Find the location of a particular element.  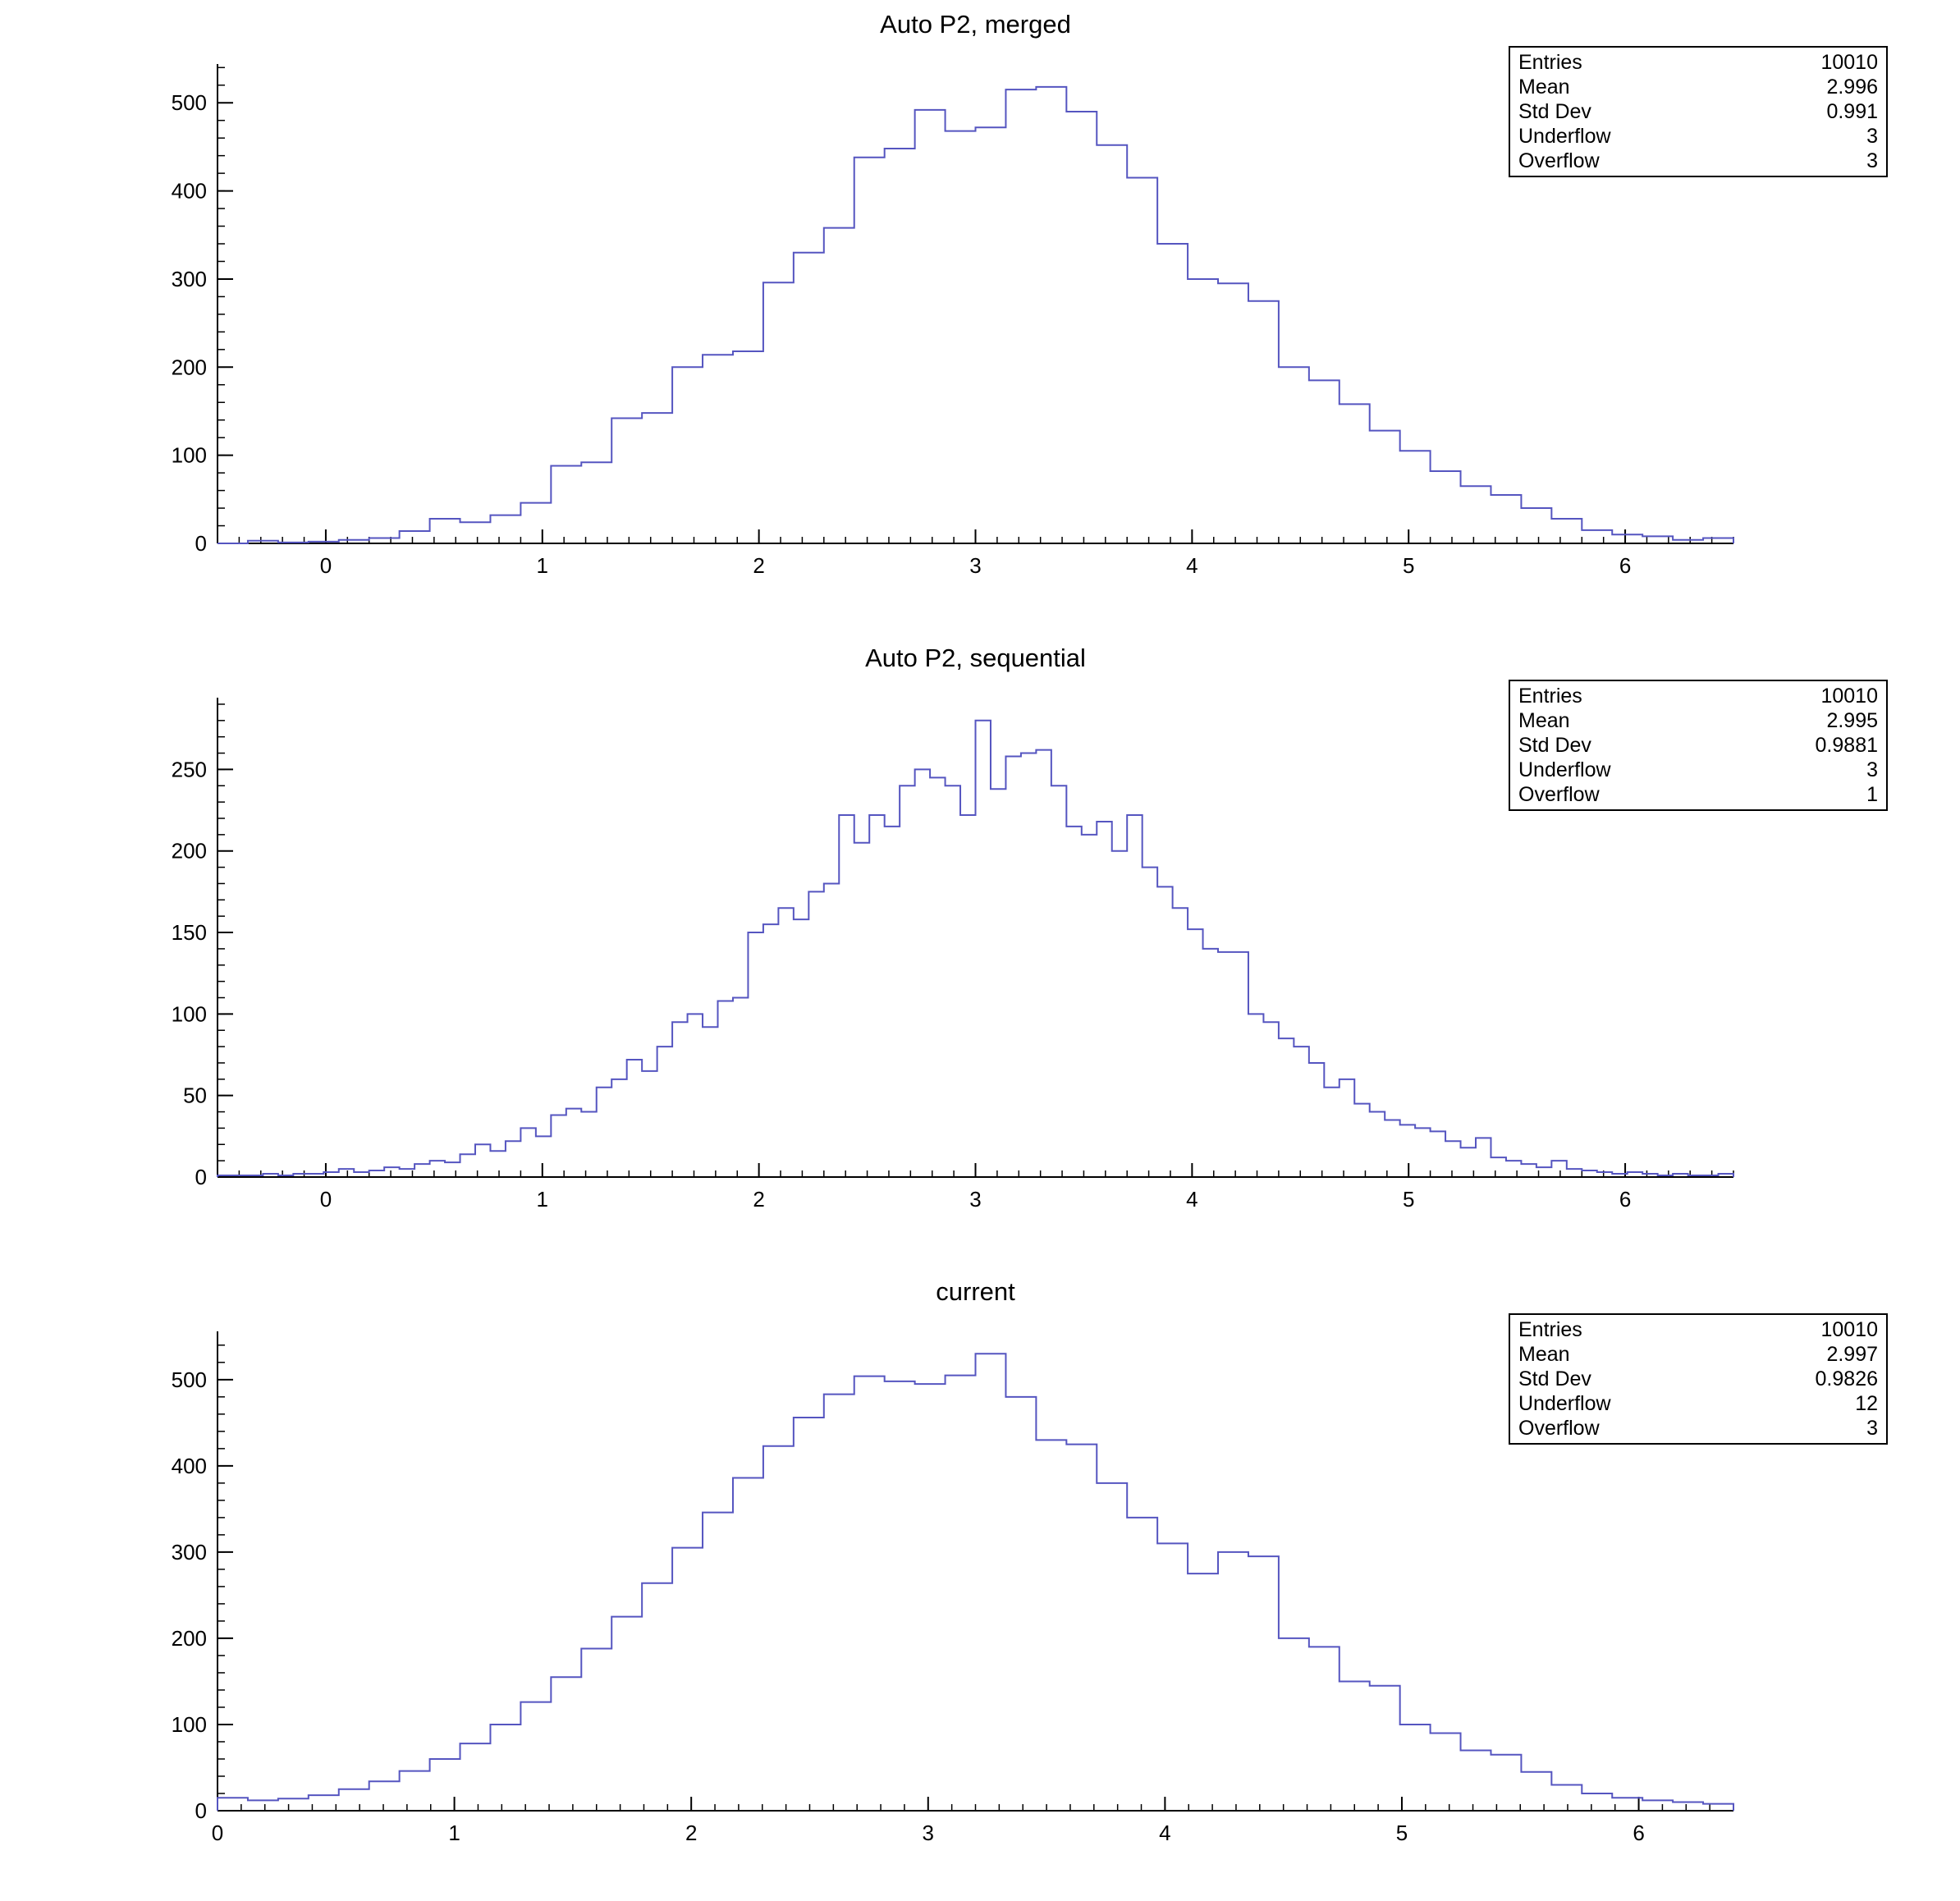

stats-row-mean: Mean 2.996 is located at coordinates (1698, 87).